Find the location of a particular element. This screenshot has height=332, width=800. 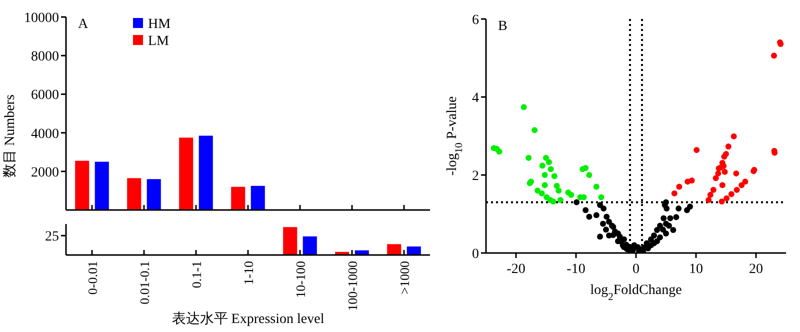

y-tick-label: 2000 is located at coordinates (45, 172).